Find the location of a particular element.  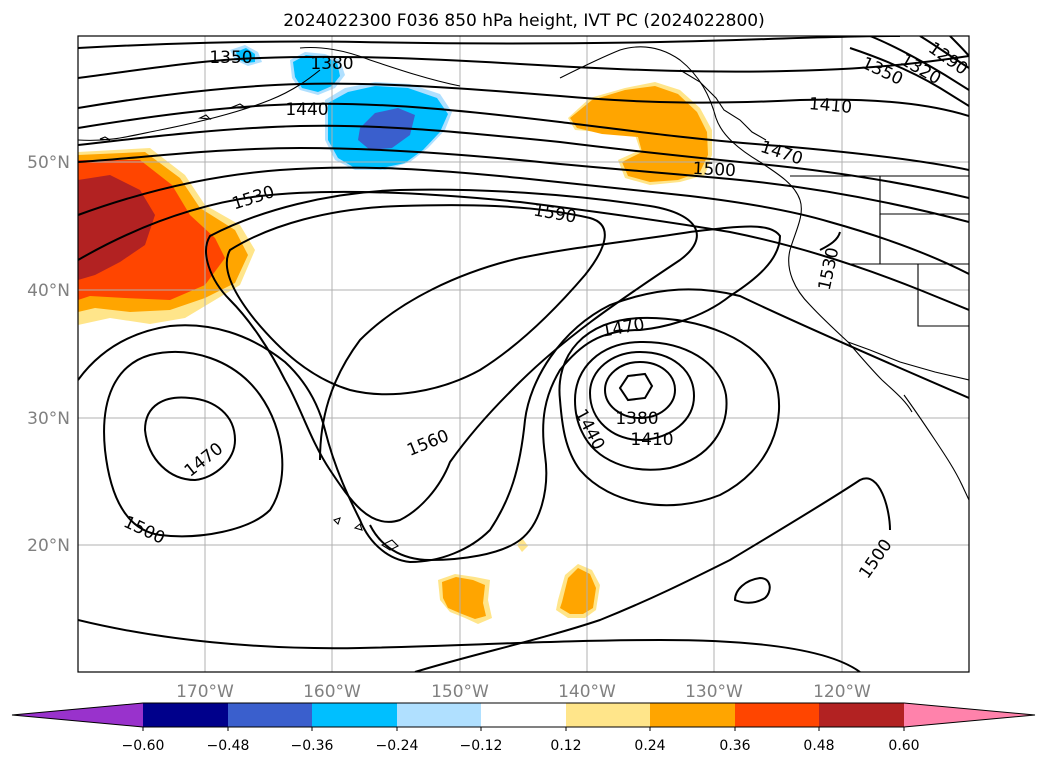

lon-label: 140°W is located at coordinates (587, 692).